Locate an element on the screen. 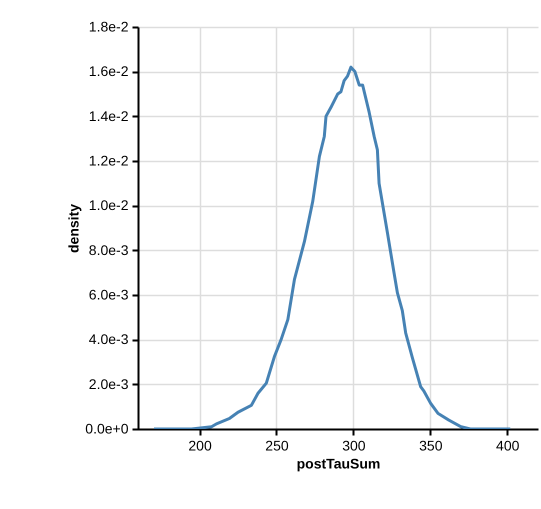 Image resolution: width=541 pixels, height=509 pixels. x-tick-label: 400 is located at coordinates (508, 446).